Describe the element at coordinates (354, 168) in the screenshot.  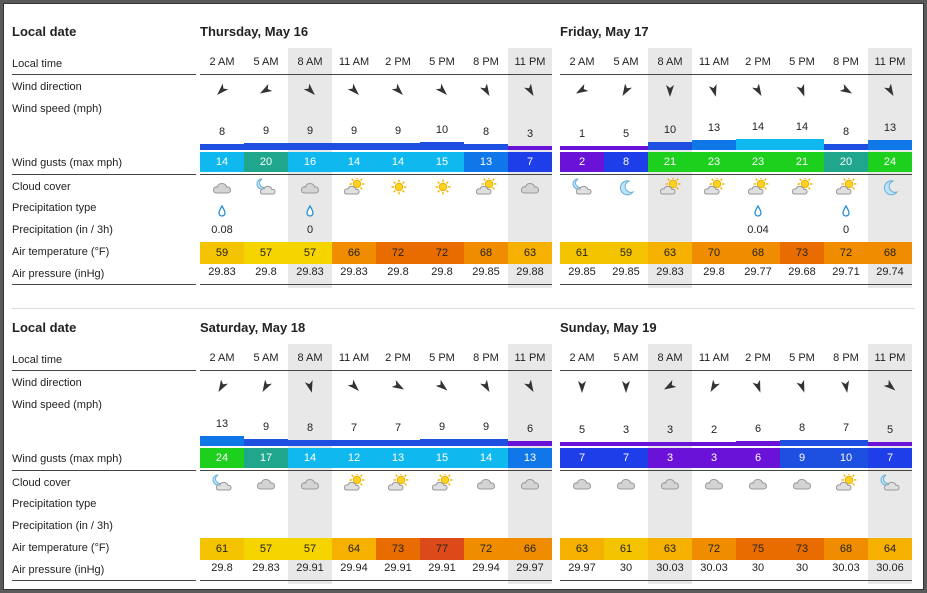
I see `time-column: 11 AM 9 14 66 29.83` at that location.